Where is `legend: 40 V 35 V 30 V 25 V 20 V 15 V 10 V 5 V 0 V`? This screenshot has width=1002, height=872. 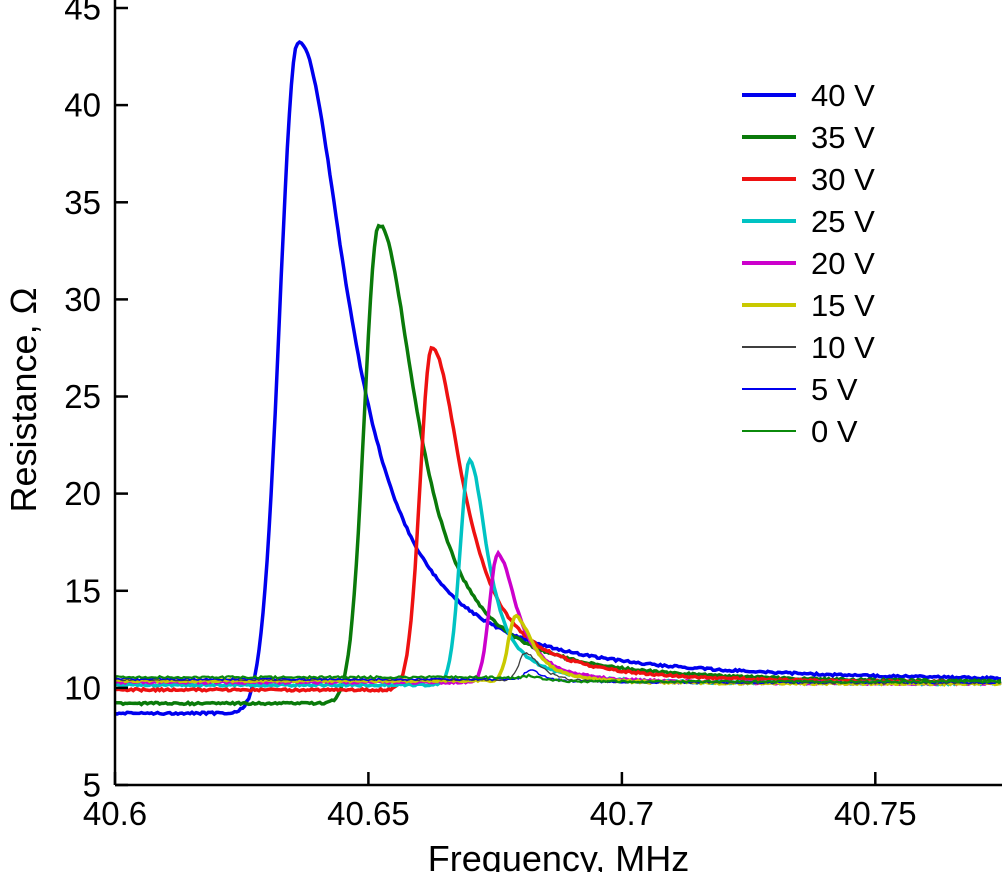 legend: 40 V 35 V 30 V 25 V 20 V 15 V 10 V 5 V 0 V is located at coordinates (808, 263).